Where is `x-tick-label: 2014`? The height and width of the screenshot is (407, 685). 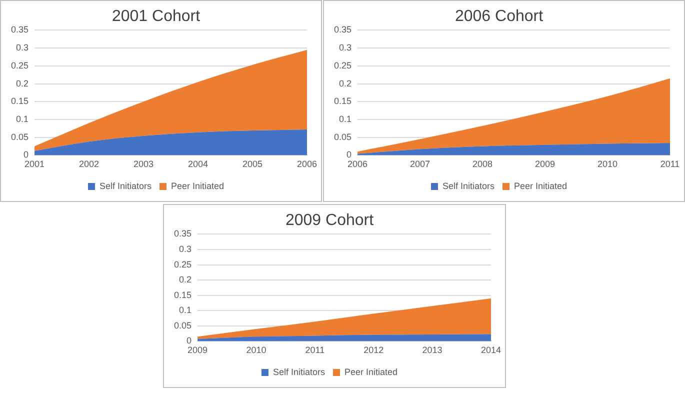 x-tick-label: 2014 is located at coordinates (491, 350).